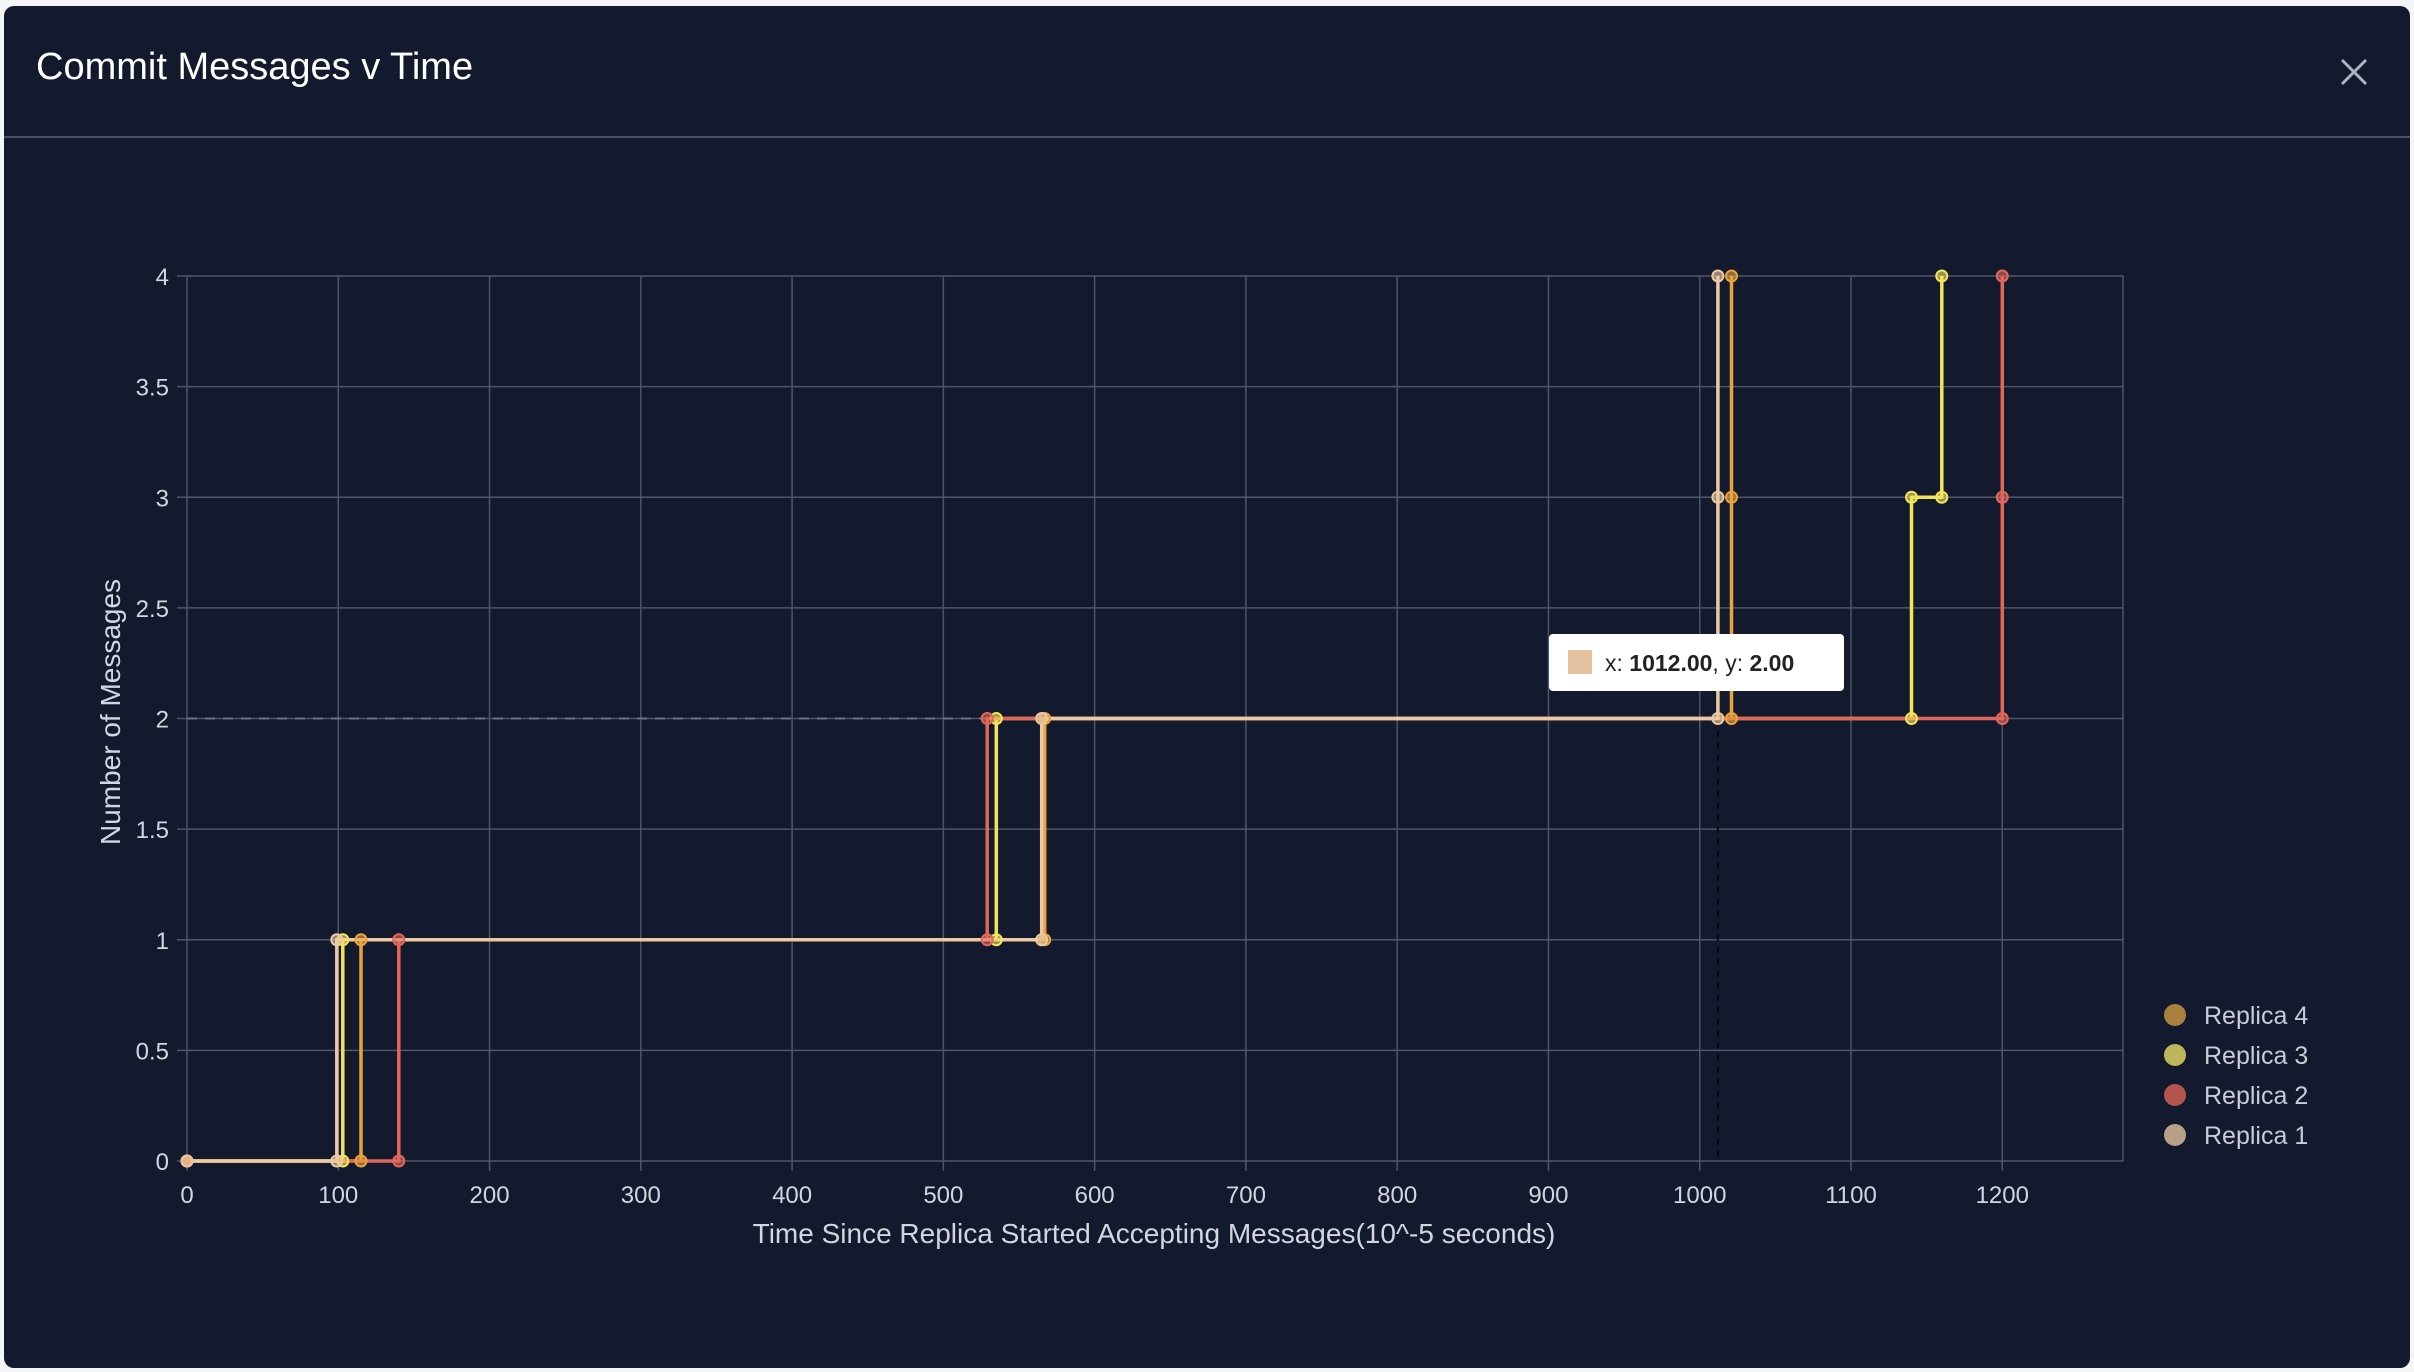 Image resolution: width=2414 pixels, height=1372 pixels. Describe the element at coordinates (1580, 662) in the screenshot. I see `tooltip-swatch` at that location.